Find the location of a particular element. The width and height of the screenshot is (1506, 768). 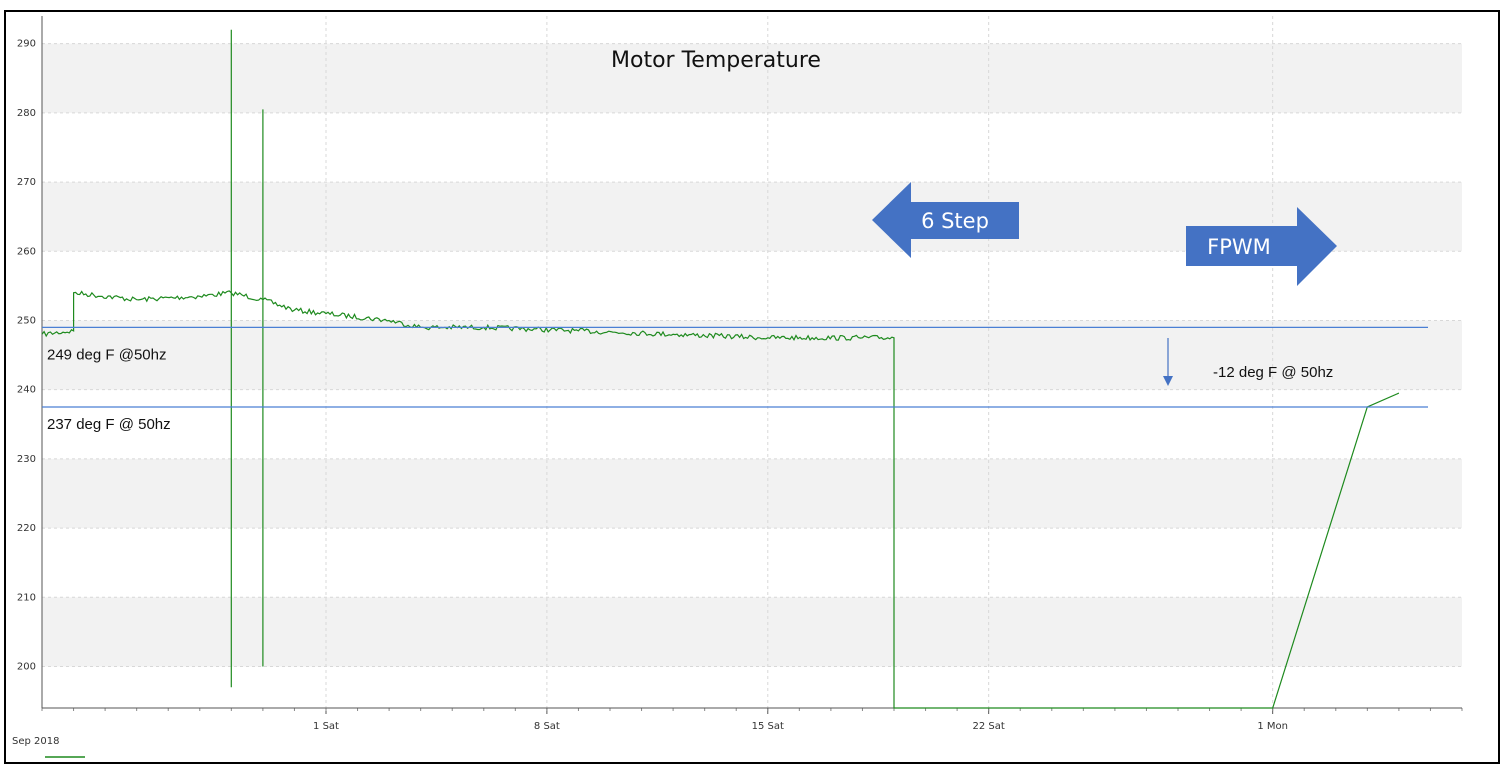

reference-label-1: 237 deg F @ 50hz is located at coordinates (109, 424).